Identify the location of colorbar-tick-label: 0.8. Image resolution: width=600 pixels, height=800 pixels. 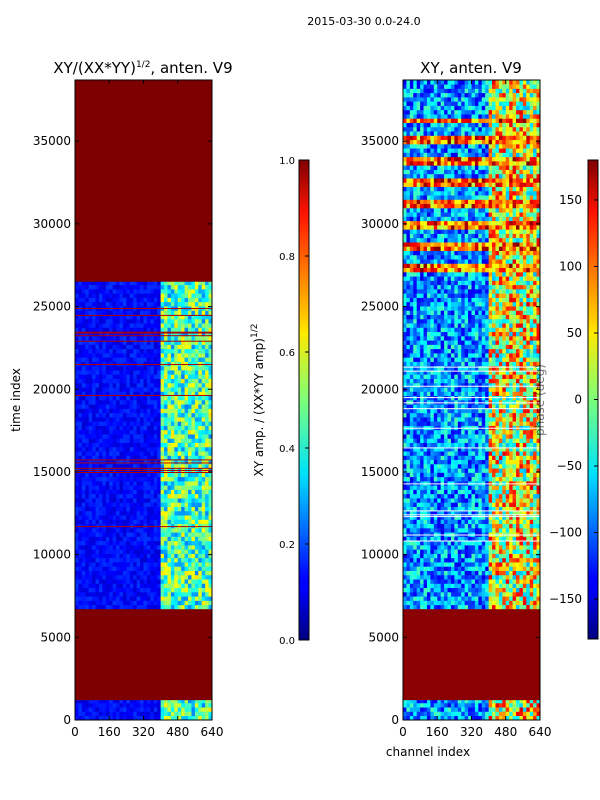
(287, 257).